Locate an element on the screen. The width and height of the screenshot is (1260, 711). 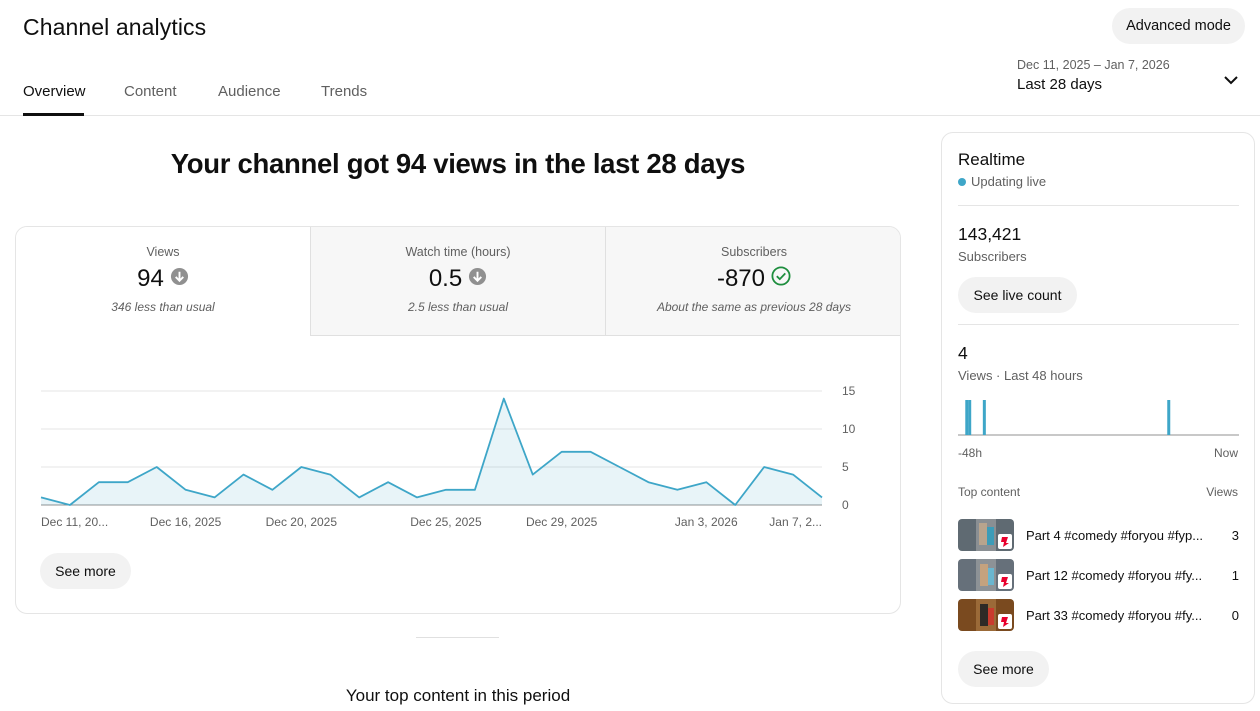
active-tab-indicator is located at coordinates (53, 114).